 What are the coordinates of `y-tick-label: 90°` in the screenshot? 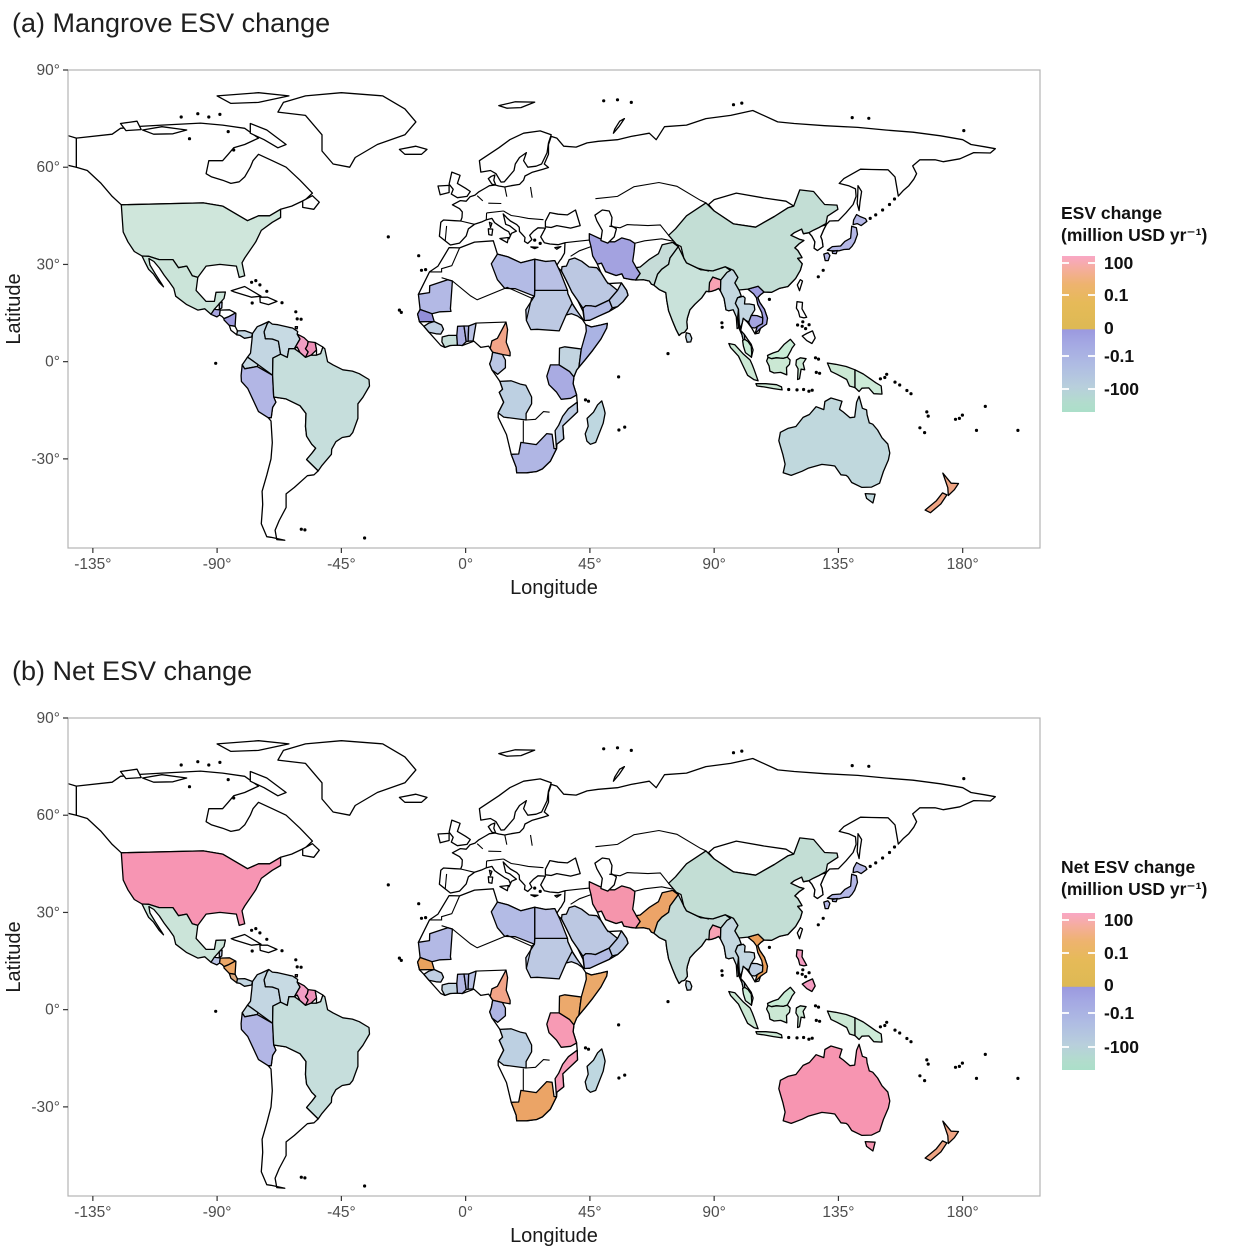 It's located at (48, 718).